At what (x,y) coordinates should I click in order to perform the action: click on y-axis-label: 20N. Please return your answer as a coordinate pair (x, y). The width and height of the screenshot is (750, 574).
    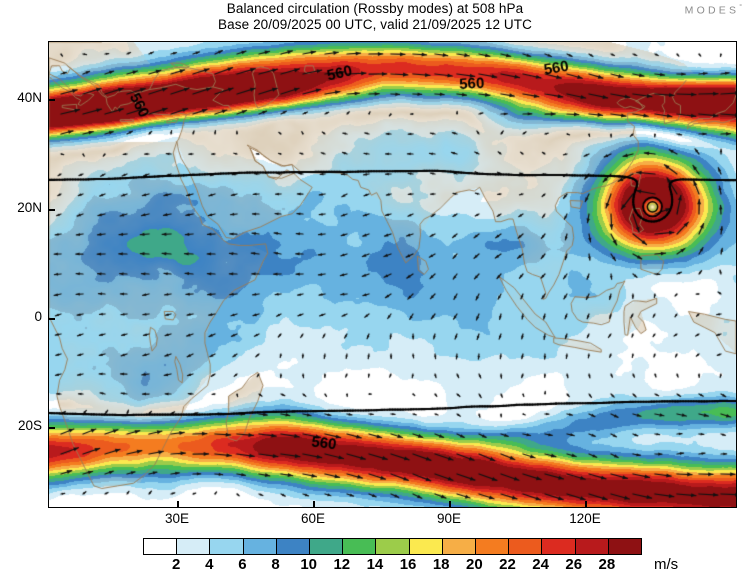
    Looking at the image, I should click on (29, 207).